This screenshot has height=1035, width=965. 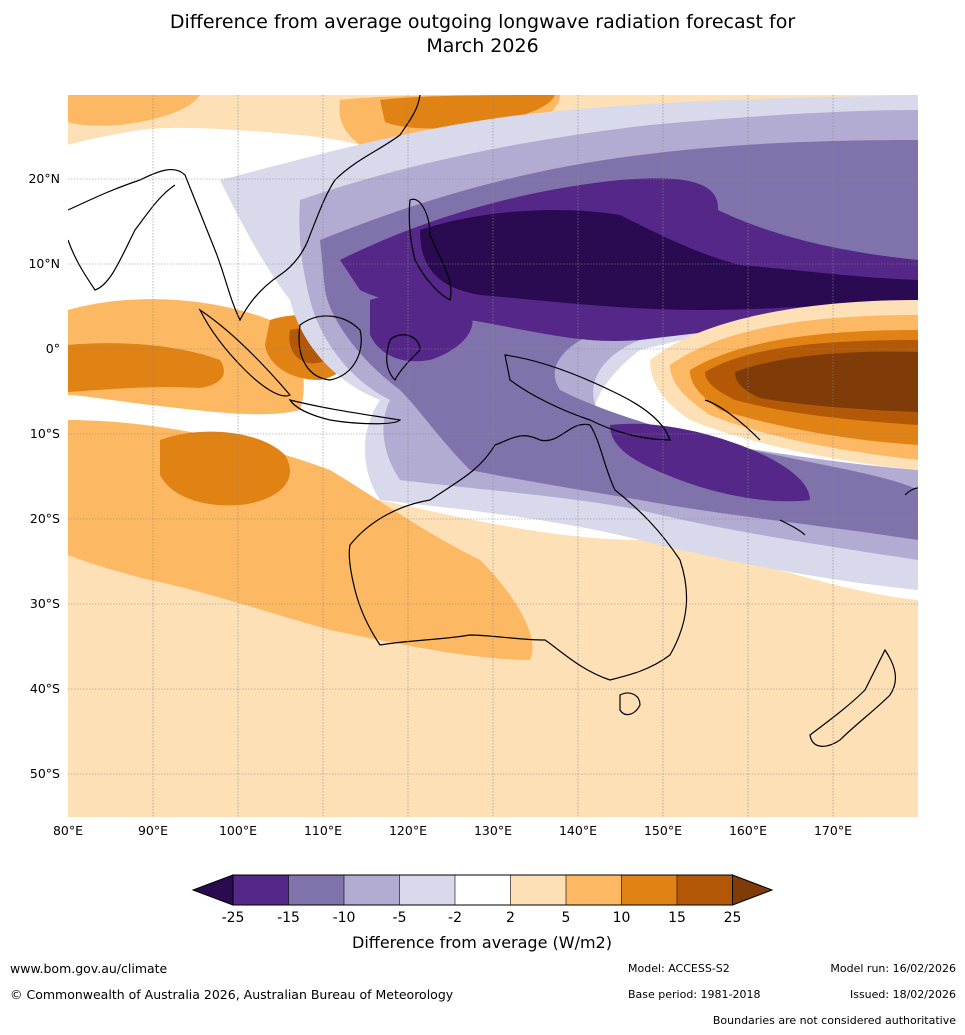 What do you see at coordinates (403, 358) in the screenshot?
I see `sulawesi-coastline` at bounding box center [403, 358].